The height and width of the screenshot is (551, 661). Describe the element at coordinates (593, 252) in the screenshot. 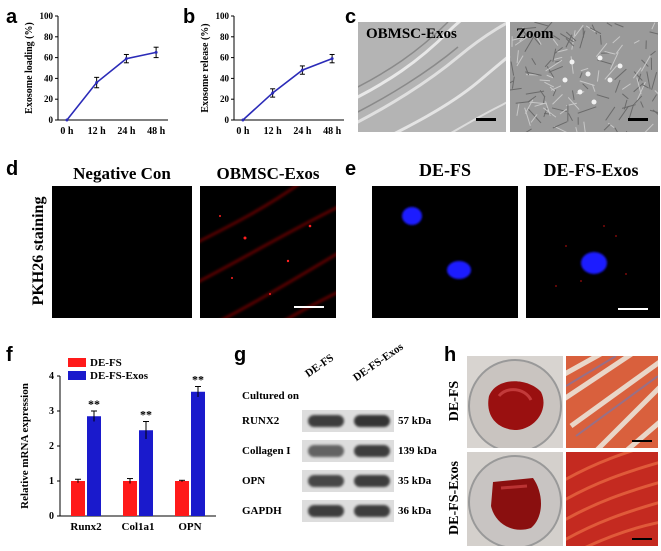

I see `de-fs-exos-fluor-image` at that location.